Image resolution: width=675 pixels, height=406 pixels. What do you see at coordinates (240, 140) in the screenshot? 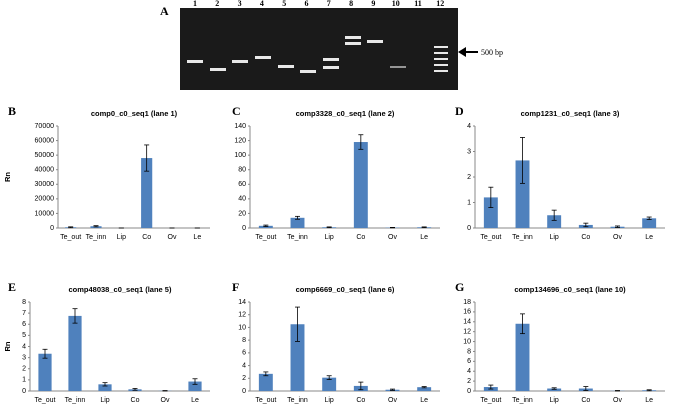
I see `y-tick-label: 120` at bounding box center [240, 140].